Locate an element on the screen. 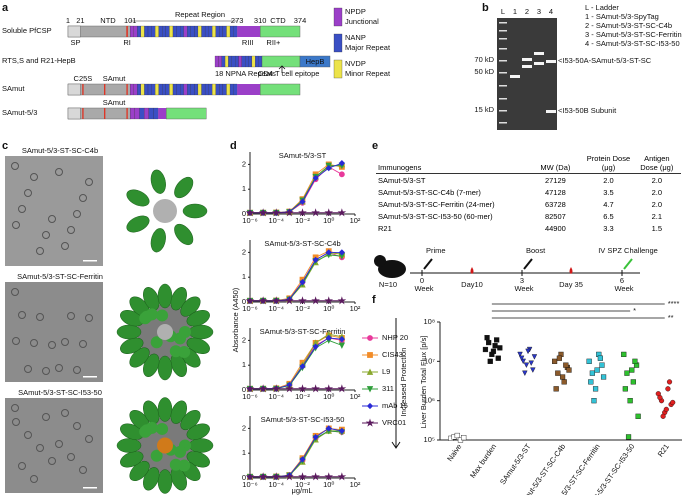 Image resolution: width=685 pixels, height=495 pixels. chart-title: SAmut-5/3-ST is located at coordinates (303, 155).